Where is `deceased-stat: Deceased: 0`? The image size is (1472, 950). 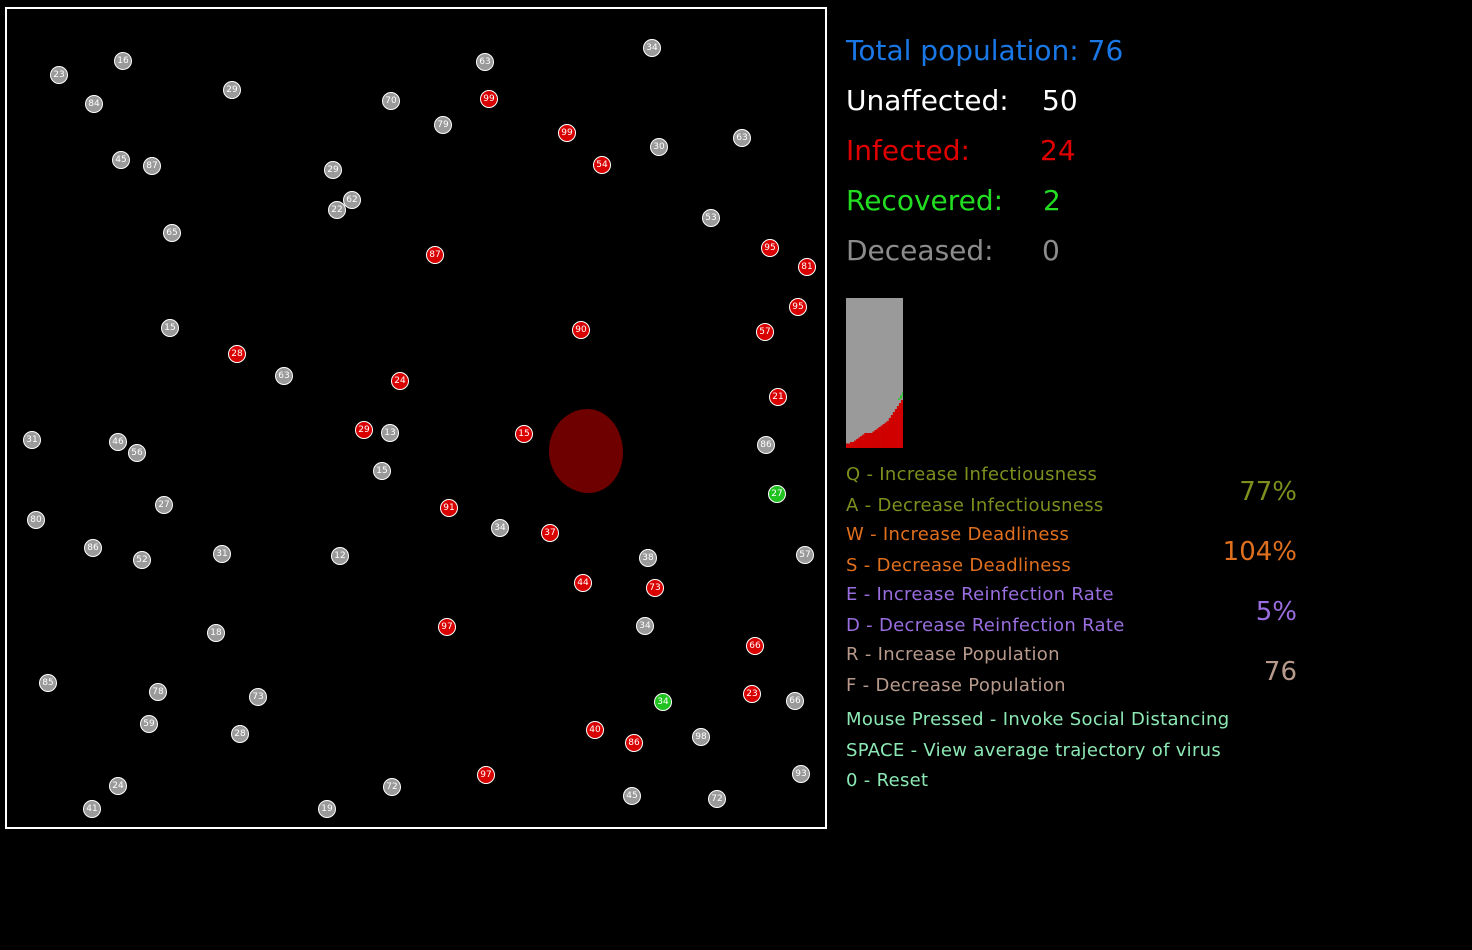 deceased-stat: Deceased: 0 is located at coordinates (996, 250).